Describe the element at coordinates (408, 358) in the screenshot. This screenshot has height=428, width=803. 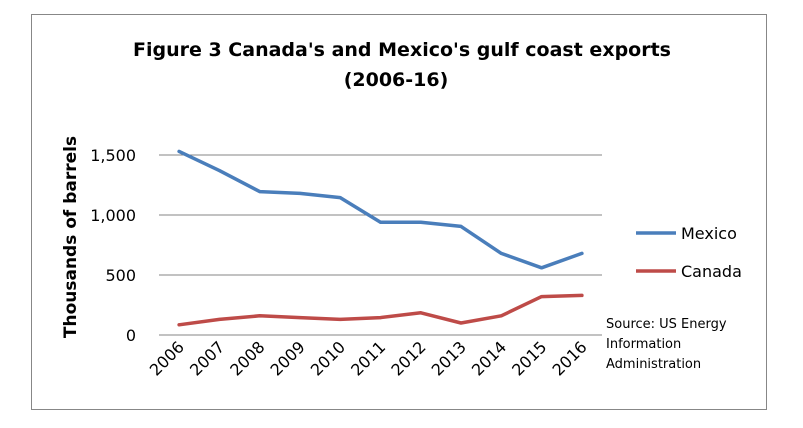
I see `x-tick-label: 2012` at that location.